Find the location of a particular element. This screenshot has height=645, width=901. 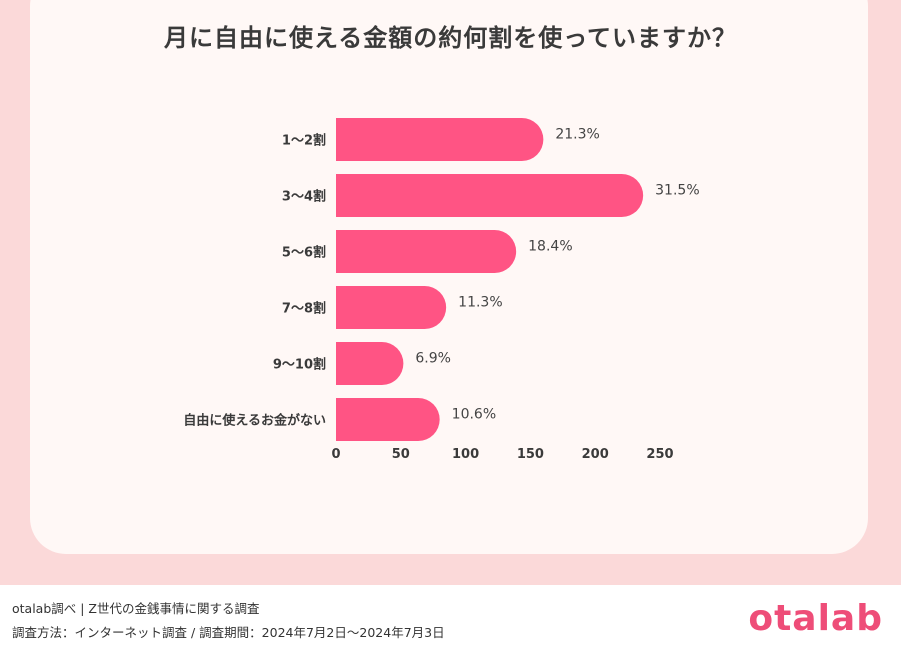

data-label: 11.3% is located at coordinates (480, 303).